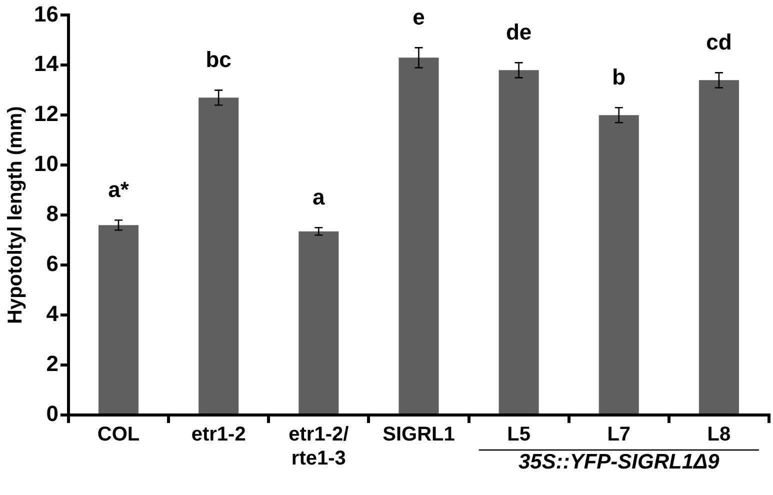  What do you see at coordinates (46, 13) in the screenshot?
I see `y-tick-label: 16` at bounding box center [46, 13].